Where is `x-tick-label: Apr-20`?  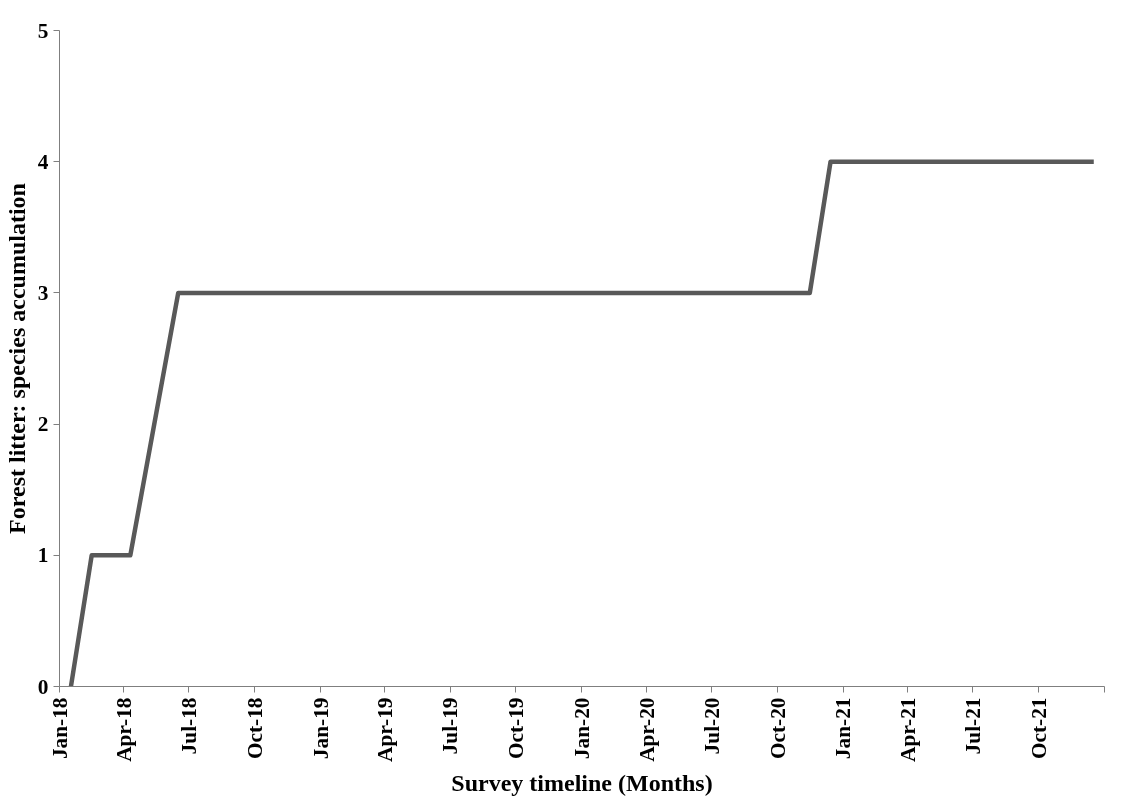
x-tick-label: Apr-20 is located at coordinates (646, 729).